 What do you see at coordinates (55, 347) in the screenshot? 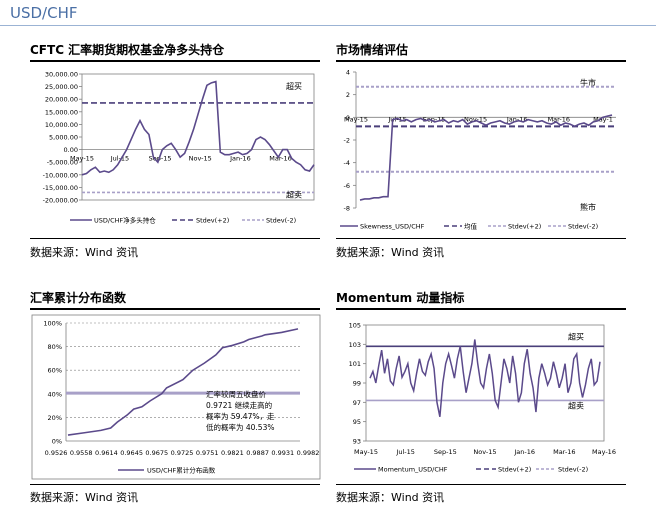
I see `y-tick-label: 80%` at bounding box center [55, 347].